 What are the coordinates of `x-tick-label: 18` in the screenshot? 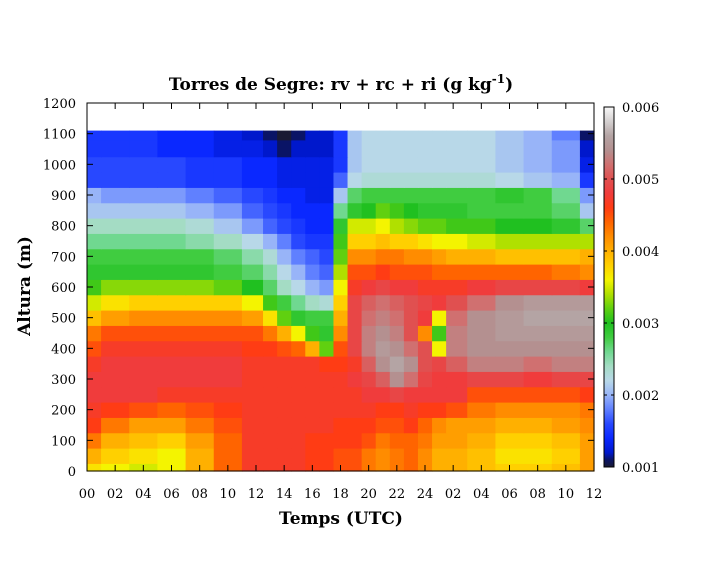 It's located at (340, 494).